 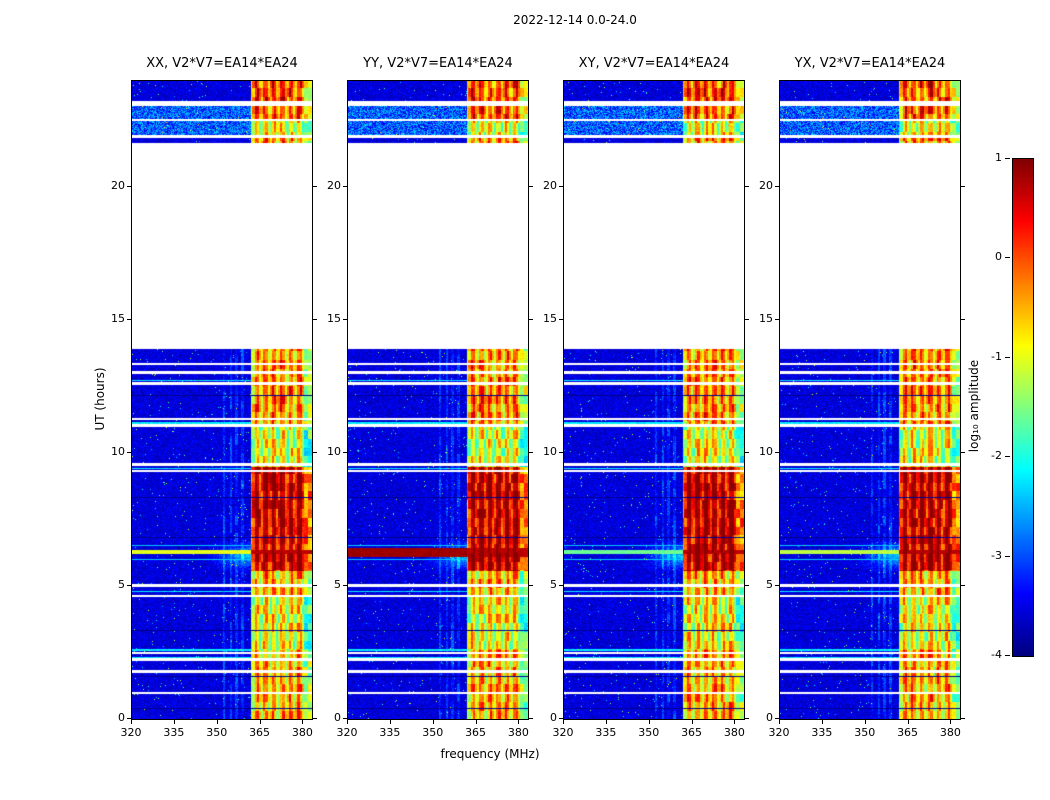 I want to click on colorbar-tick-label: -1, so click(x=996, y=356).